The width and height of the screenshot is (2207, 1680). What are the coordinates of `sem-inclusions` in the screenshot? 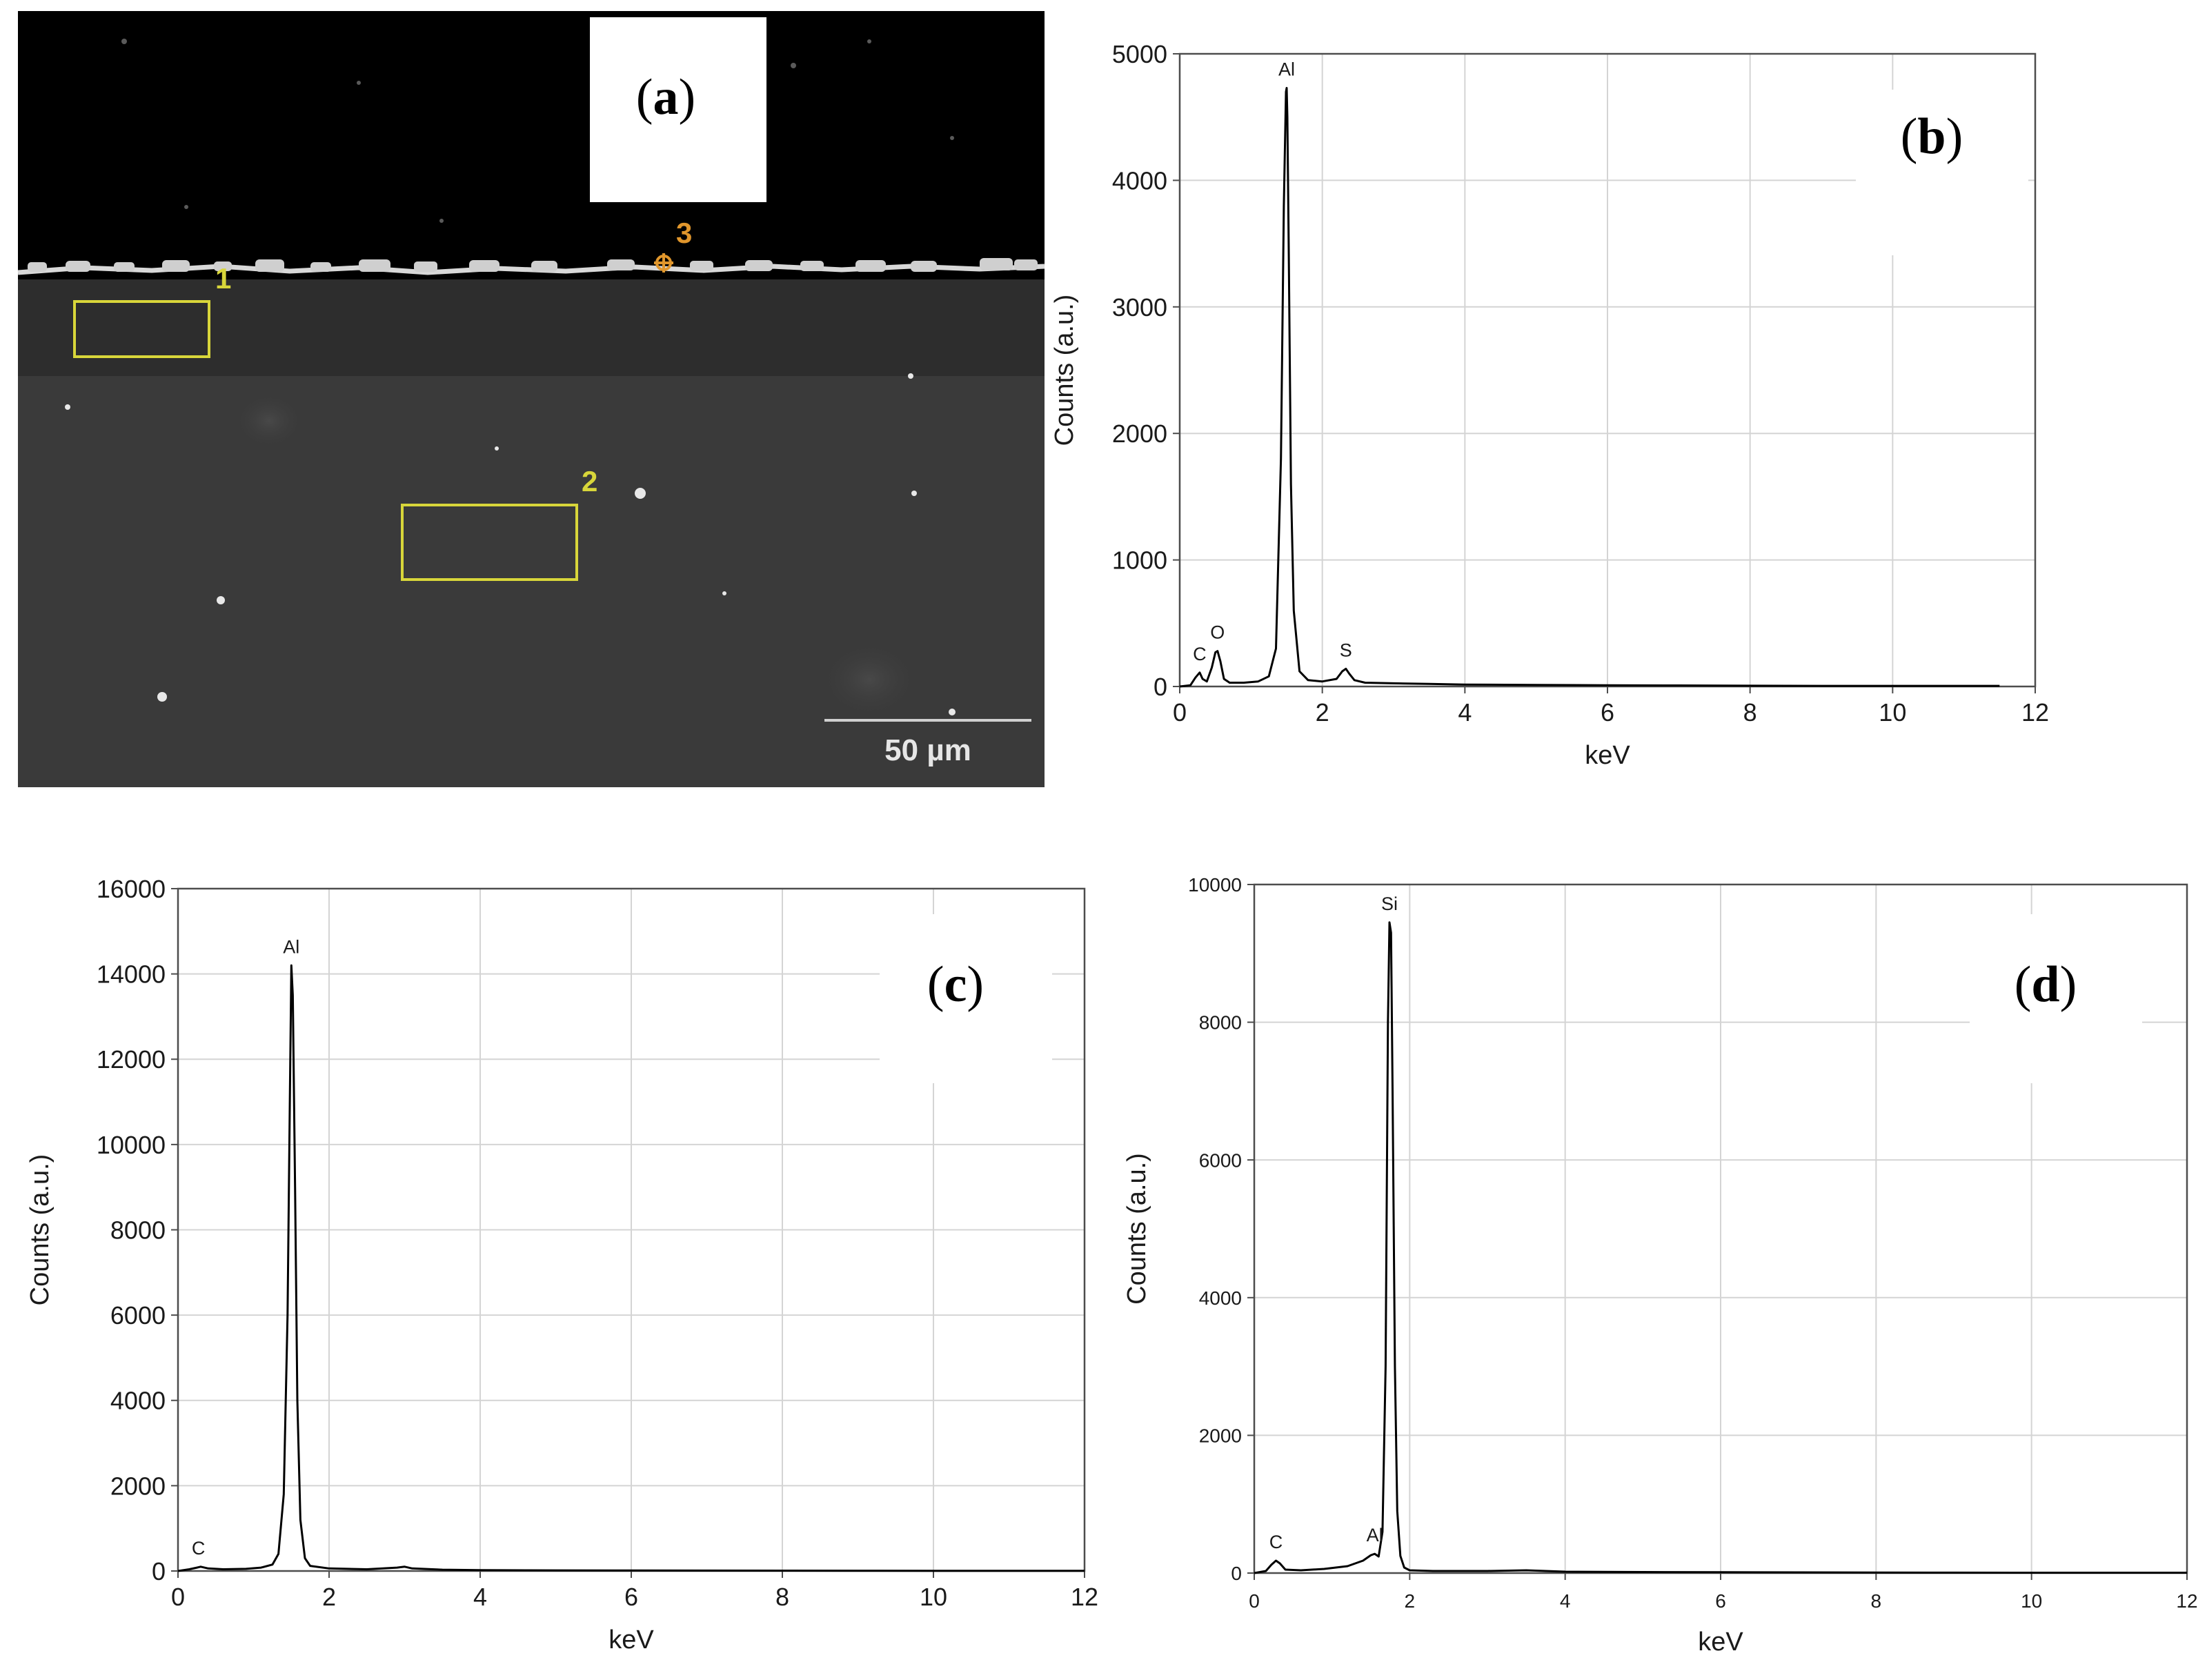 It's located at (510, 544).